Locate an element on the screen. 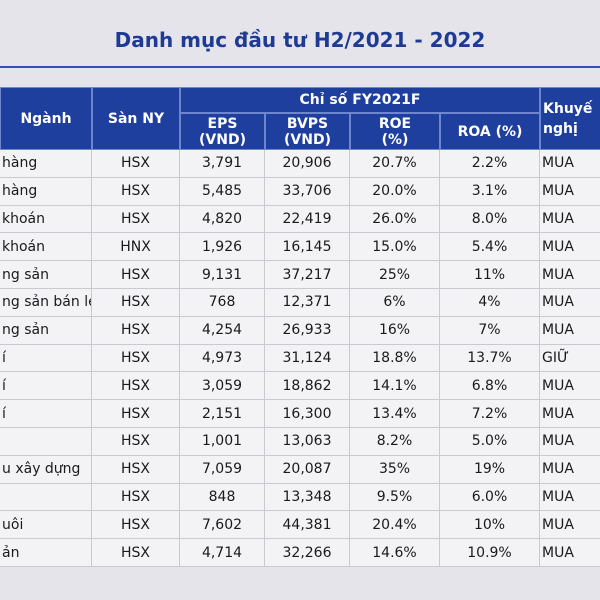  table-cell: 22,419 is located at coordinates (307, 219).